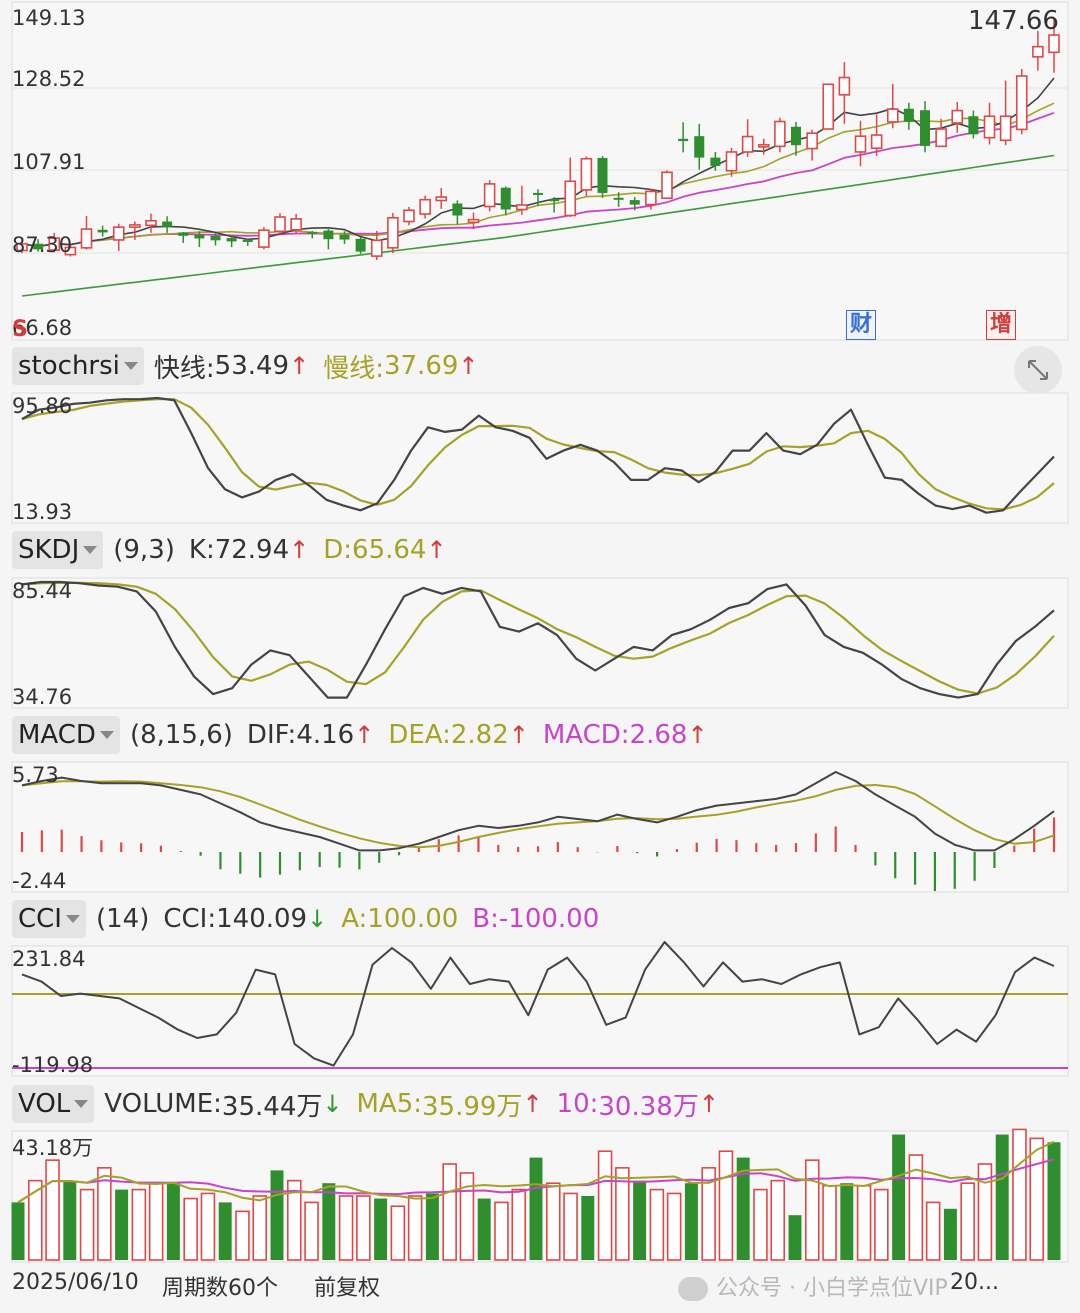  I want to click on macd-selector: MACD, so click(66, 735).